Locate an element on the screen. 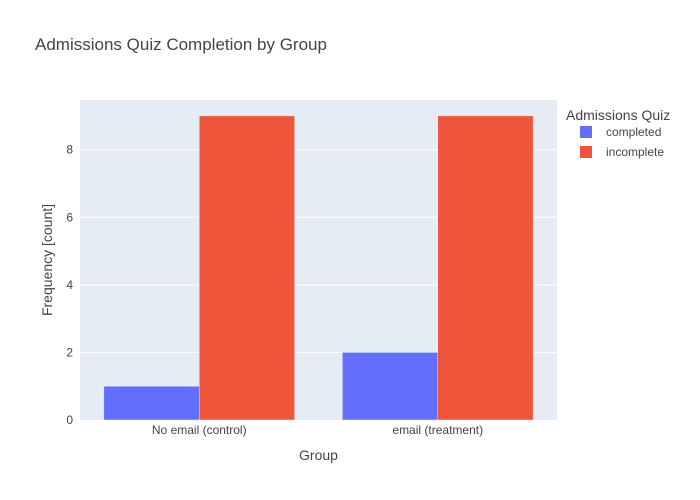 This screenshot has height=500, width=700. y-tick-label: 4 is located at coordinates (69, 285).